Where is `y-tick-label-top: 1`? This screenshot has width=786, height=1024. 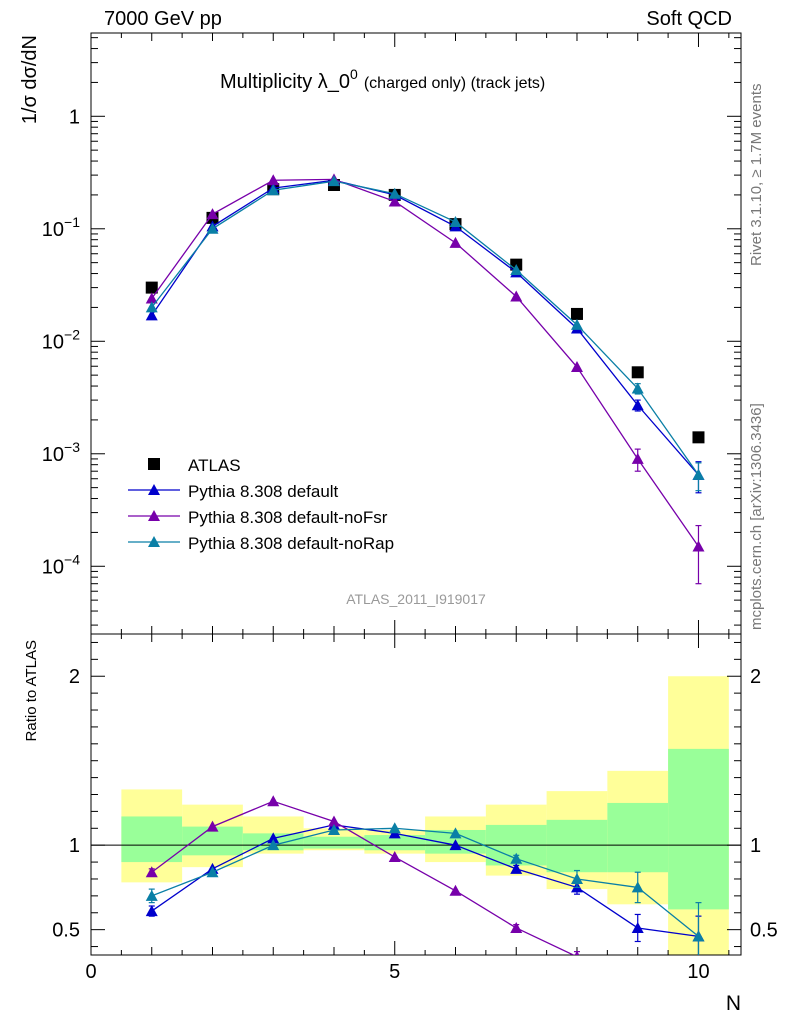
y-tick-label-top: 1 is located at coordinates (74, 117).